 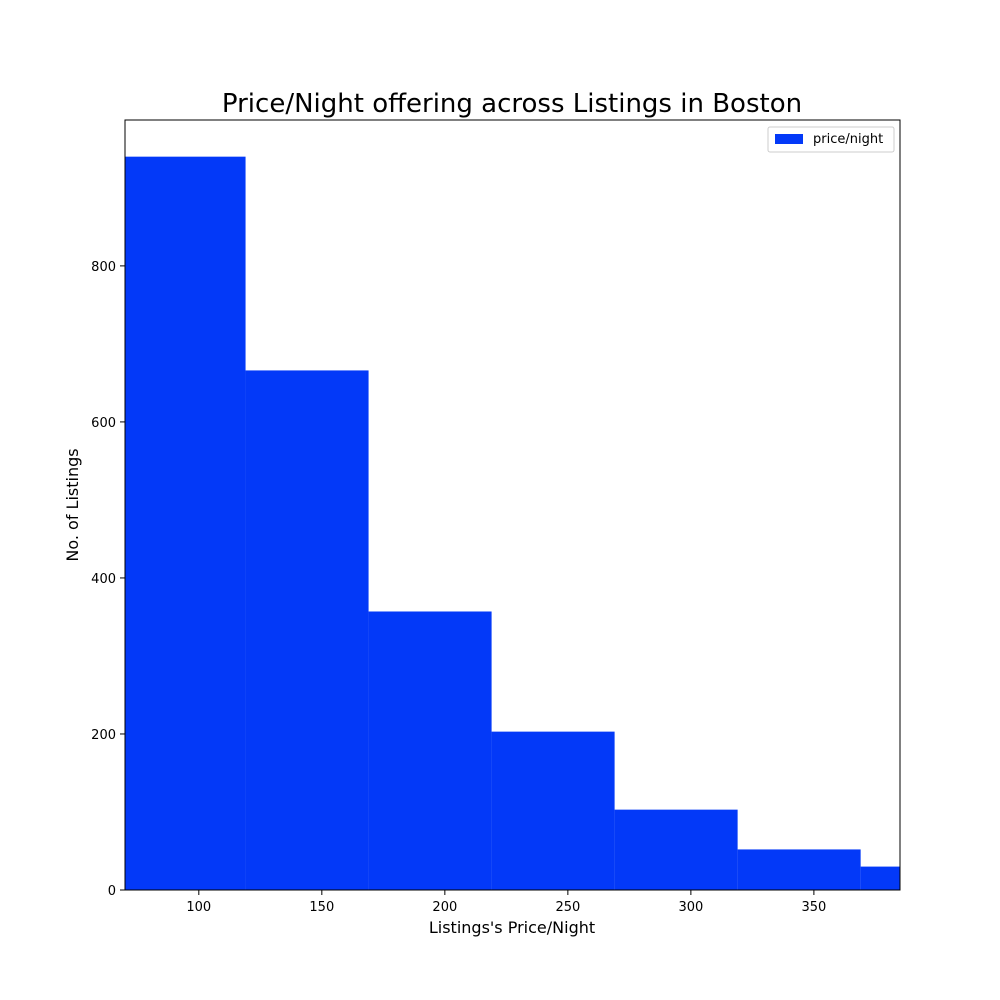 What do you see at coordinates (103, 579) in the screenshot?
I see `y-tick-label: 400` at bounding box center [103, 579].